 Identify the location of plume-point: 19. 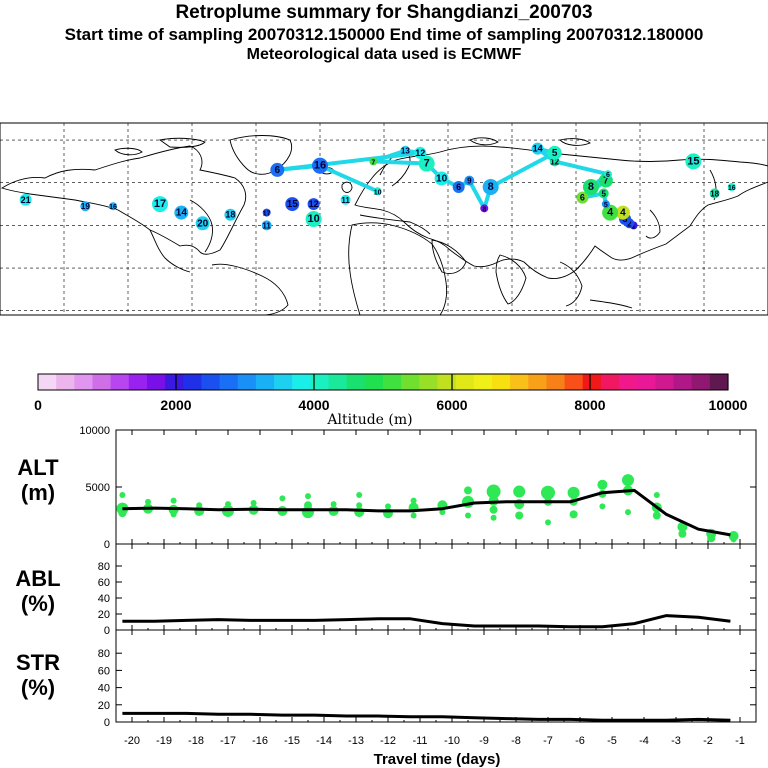
(85, 206).